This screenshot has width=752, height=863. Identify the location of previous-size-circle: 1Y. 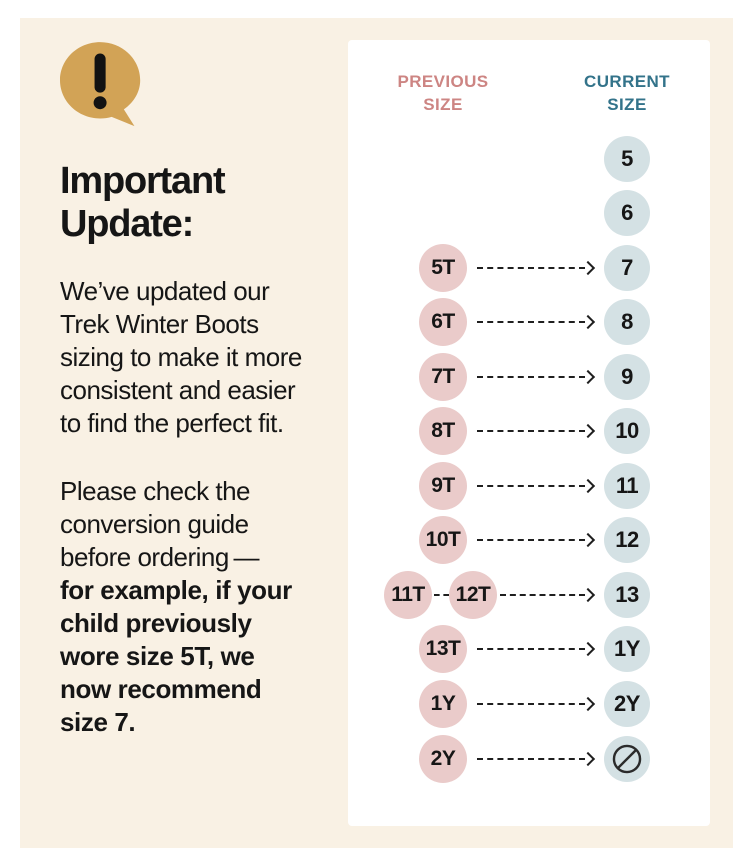
(443, 703).